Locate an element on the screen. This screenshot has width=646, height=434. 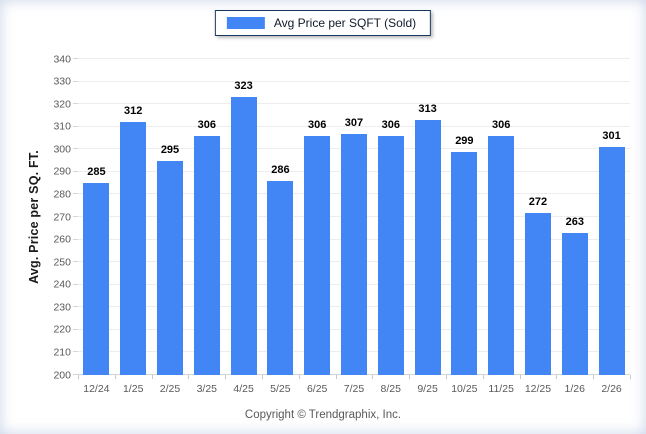
bar-value-label: 307 is located at coordinates (354, 122).